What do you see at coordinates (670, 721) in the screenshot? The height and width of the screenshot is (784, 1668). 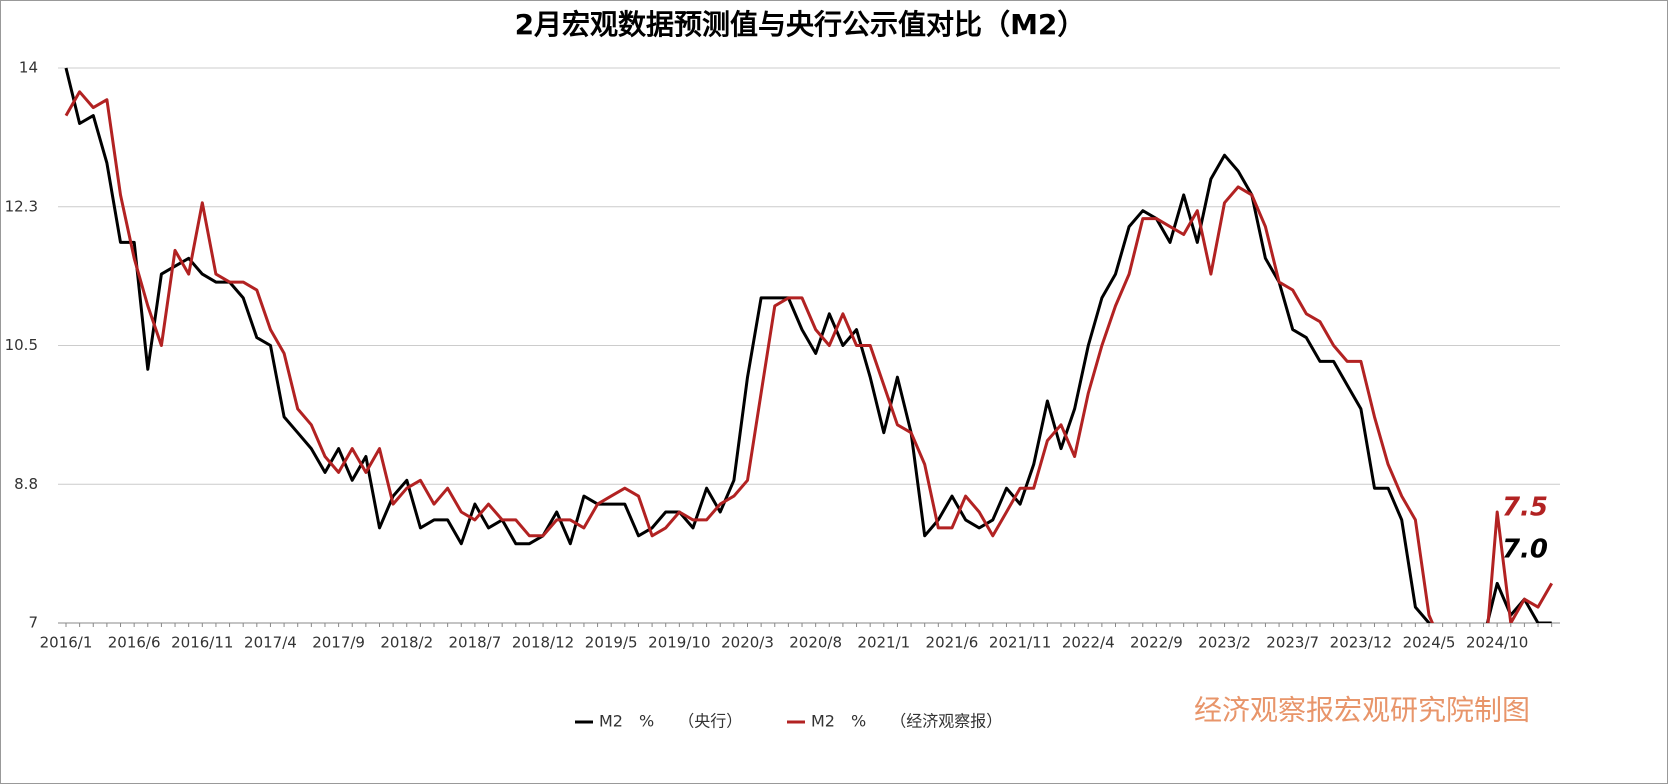 I see `legend-label: M2 % （央行）` at bounding box center [670, 721].